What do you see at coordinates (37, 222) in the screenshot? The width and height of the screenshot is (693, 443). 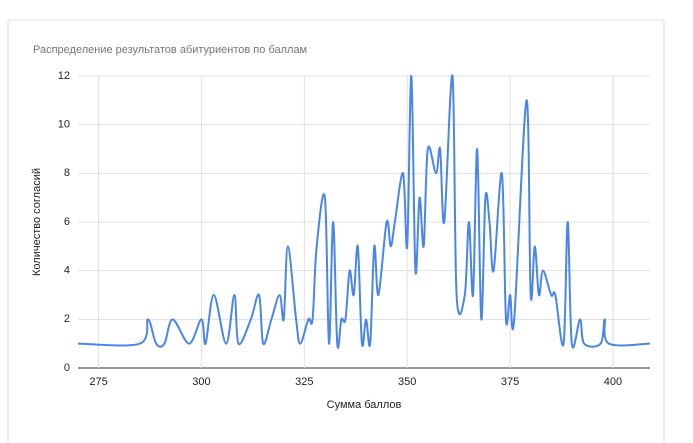 I see `y-axis-label: Количество согласий` at bounding box center [37, 222].